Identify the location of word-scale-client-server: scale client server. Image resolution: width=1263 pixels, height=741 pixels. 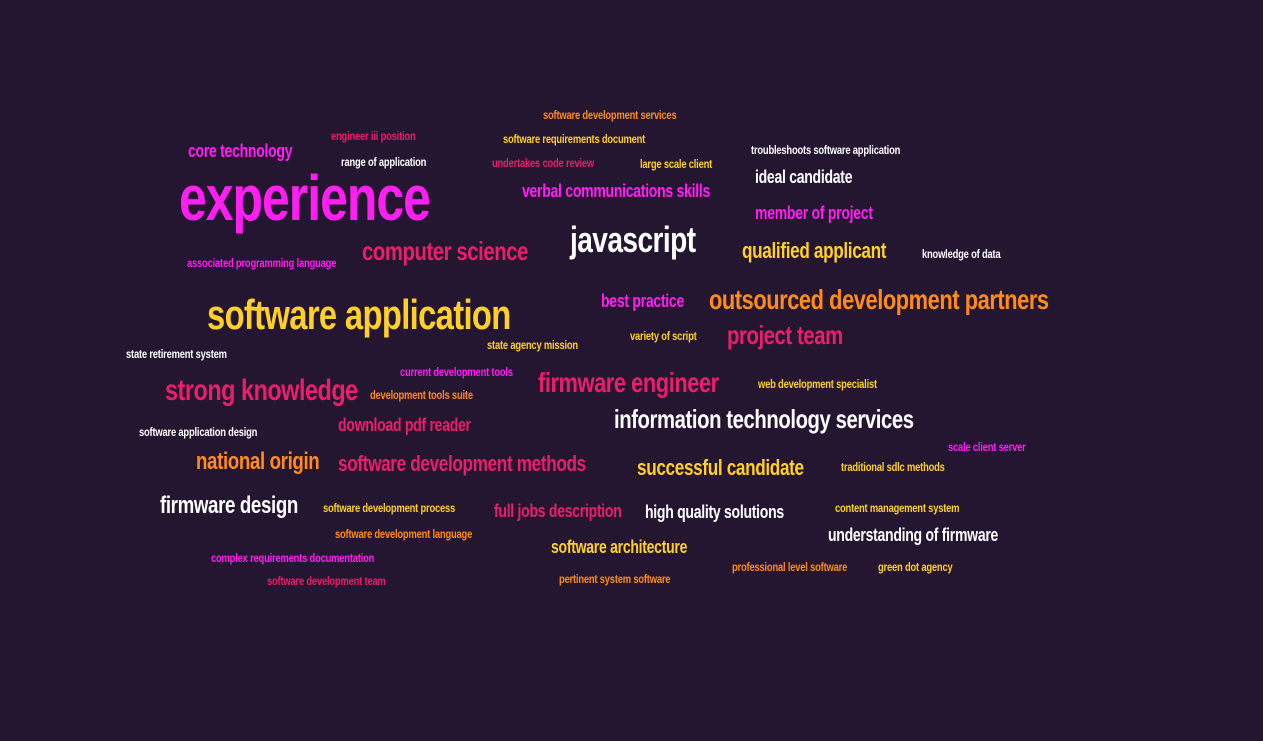
(987, 447).